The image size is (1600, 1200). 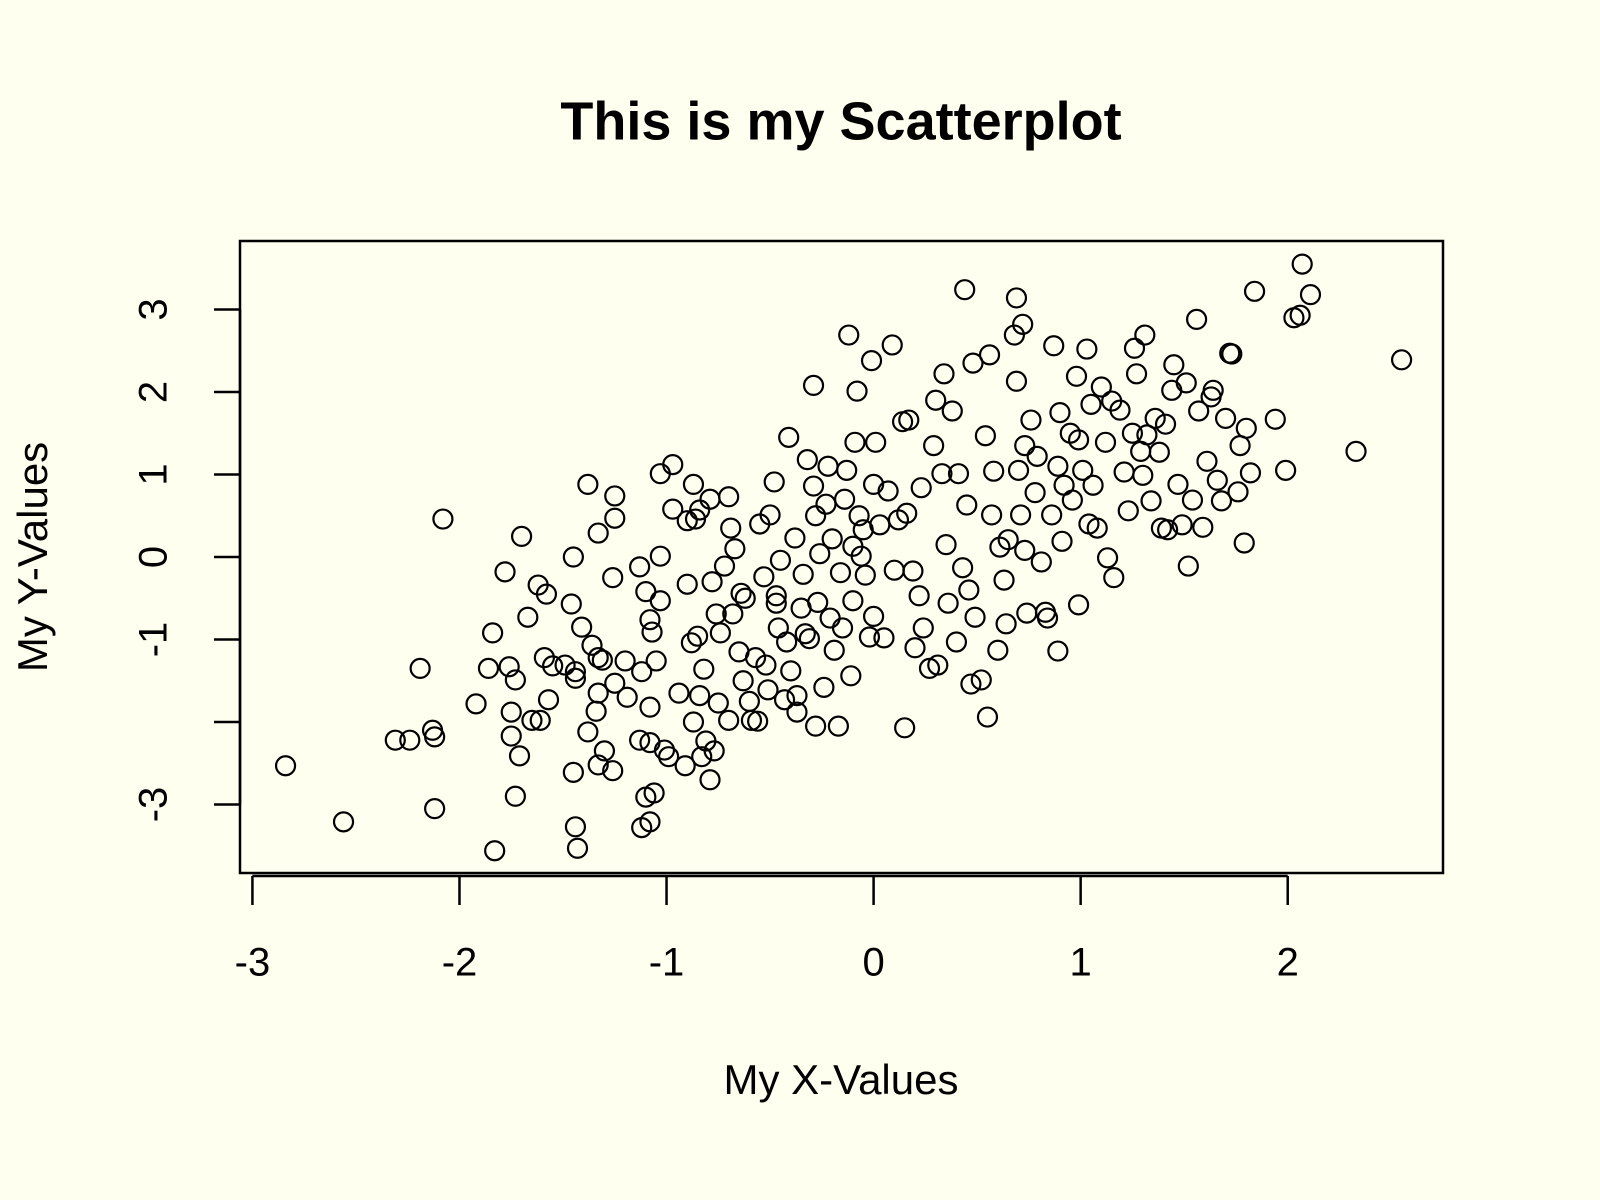 I want to click on y-tick-label: 3, so click(x=154, y=309).